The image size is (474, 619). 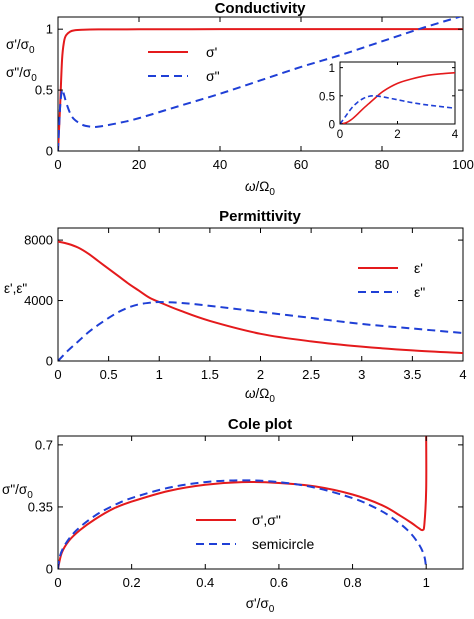 What do you see at coordinates (57, 582) in the screenshot?
I see `cole-plot-x-tick-label: 0` at bounding box center [57, 582].